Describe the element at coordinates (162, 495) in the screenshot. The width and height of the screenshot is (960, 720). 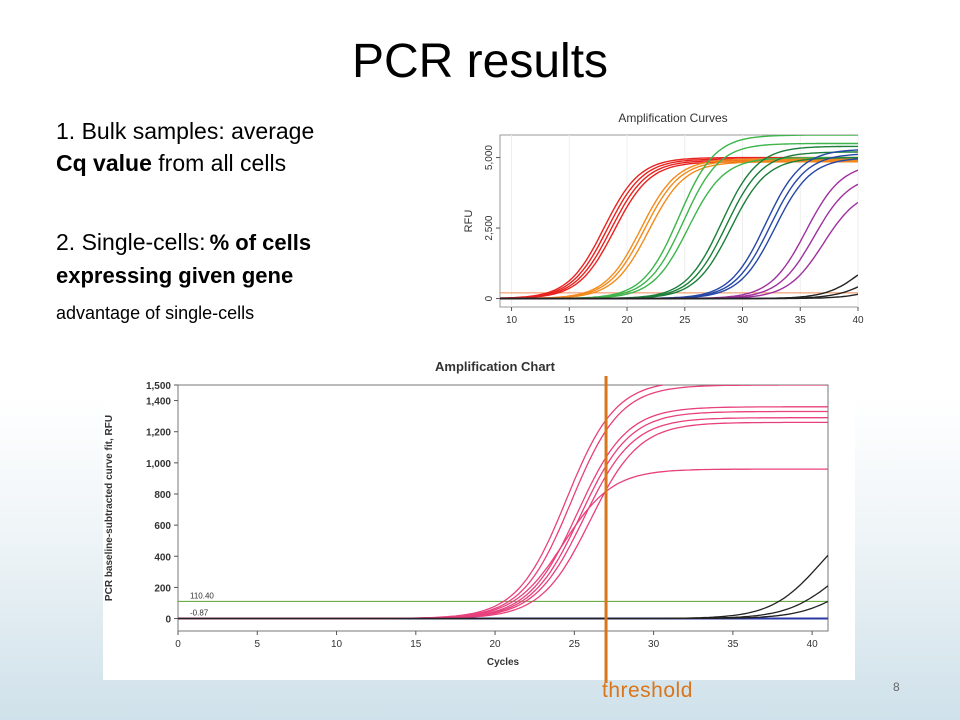
I see `y-tick-label: 800` at that location.